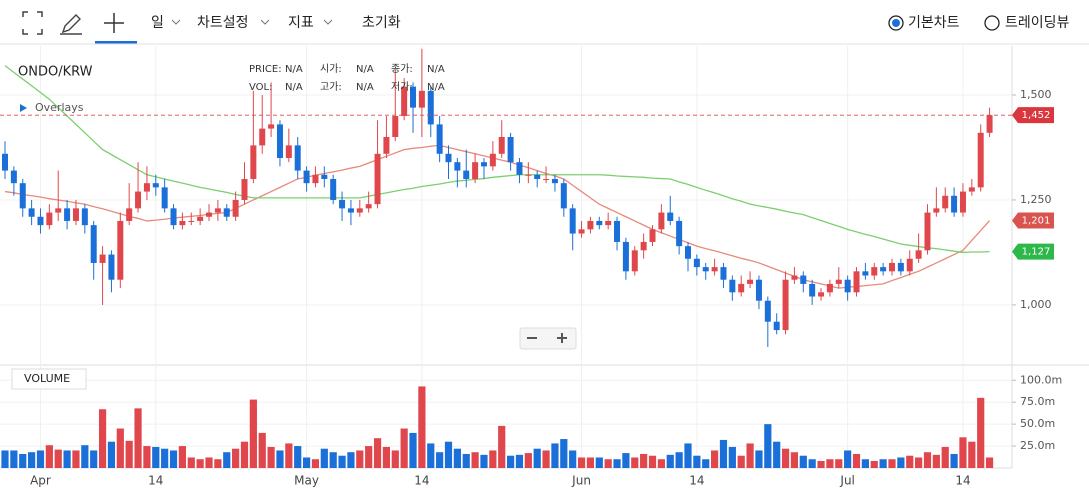 The width and height of the screenshot is (1089, 501). What do you see at coordinates (306, 481) in the screenshot?
I see `x-tick-label: May` at bounding box center [306, 481].